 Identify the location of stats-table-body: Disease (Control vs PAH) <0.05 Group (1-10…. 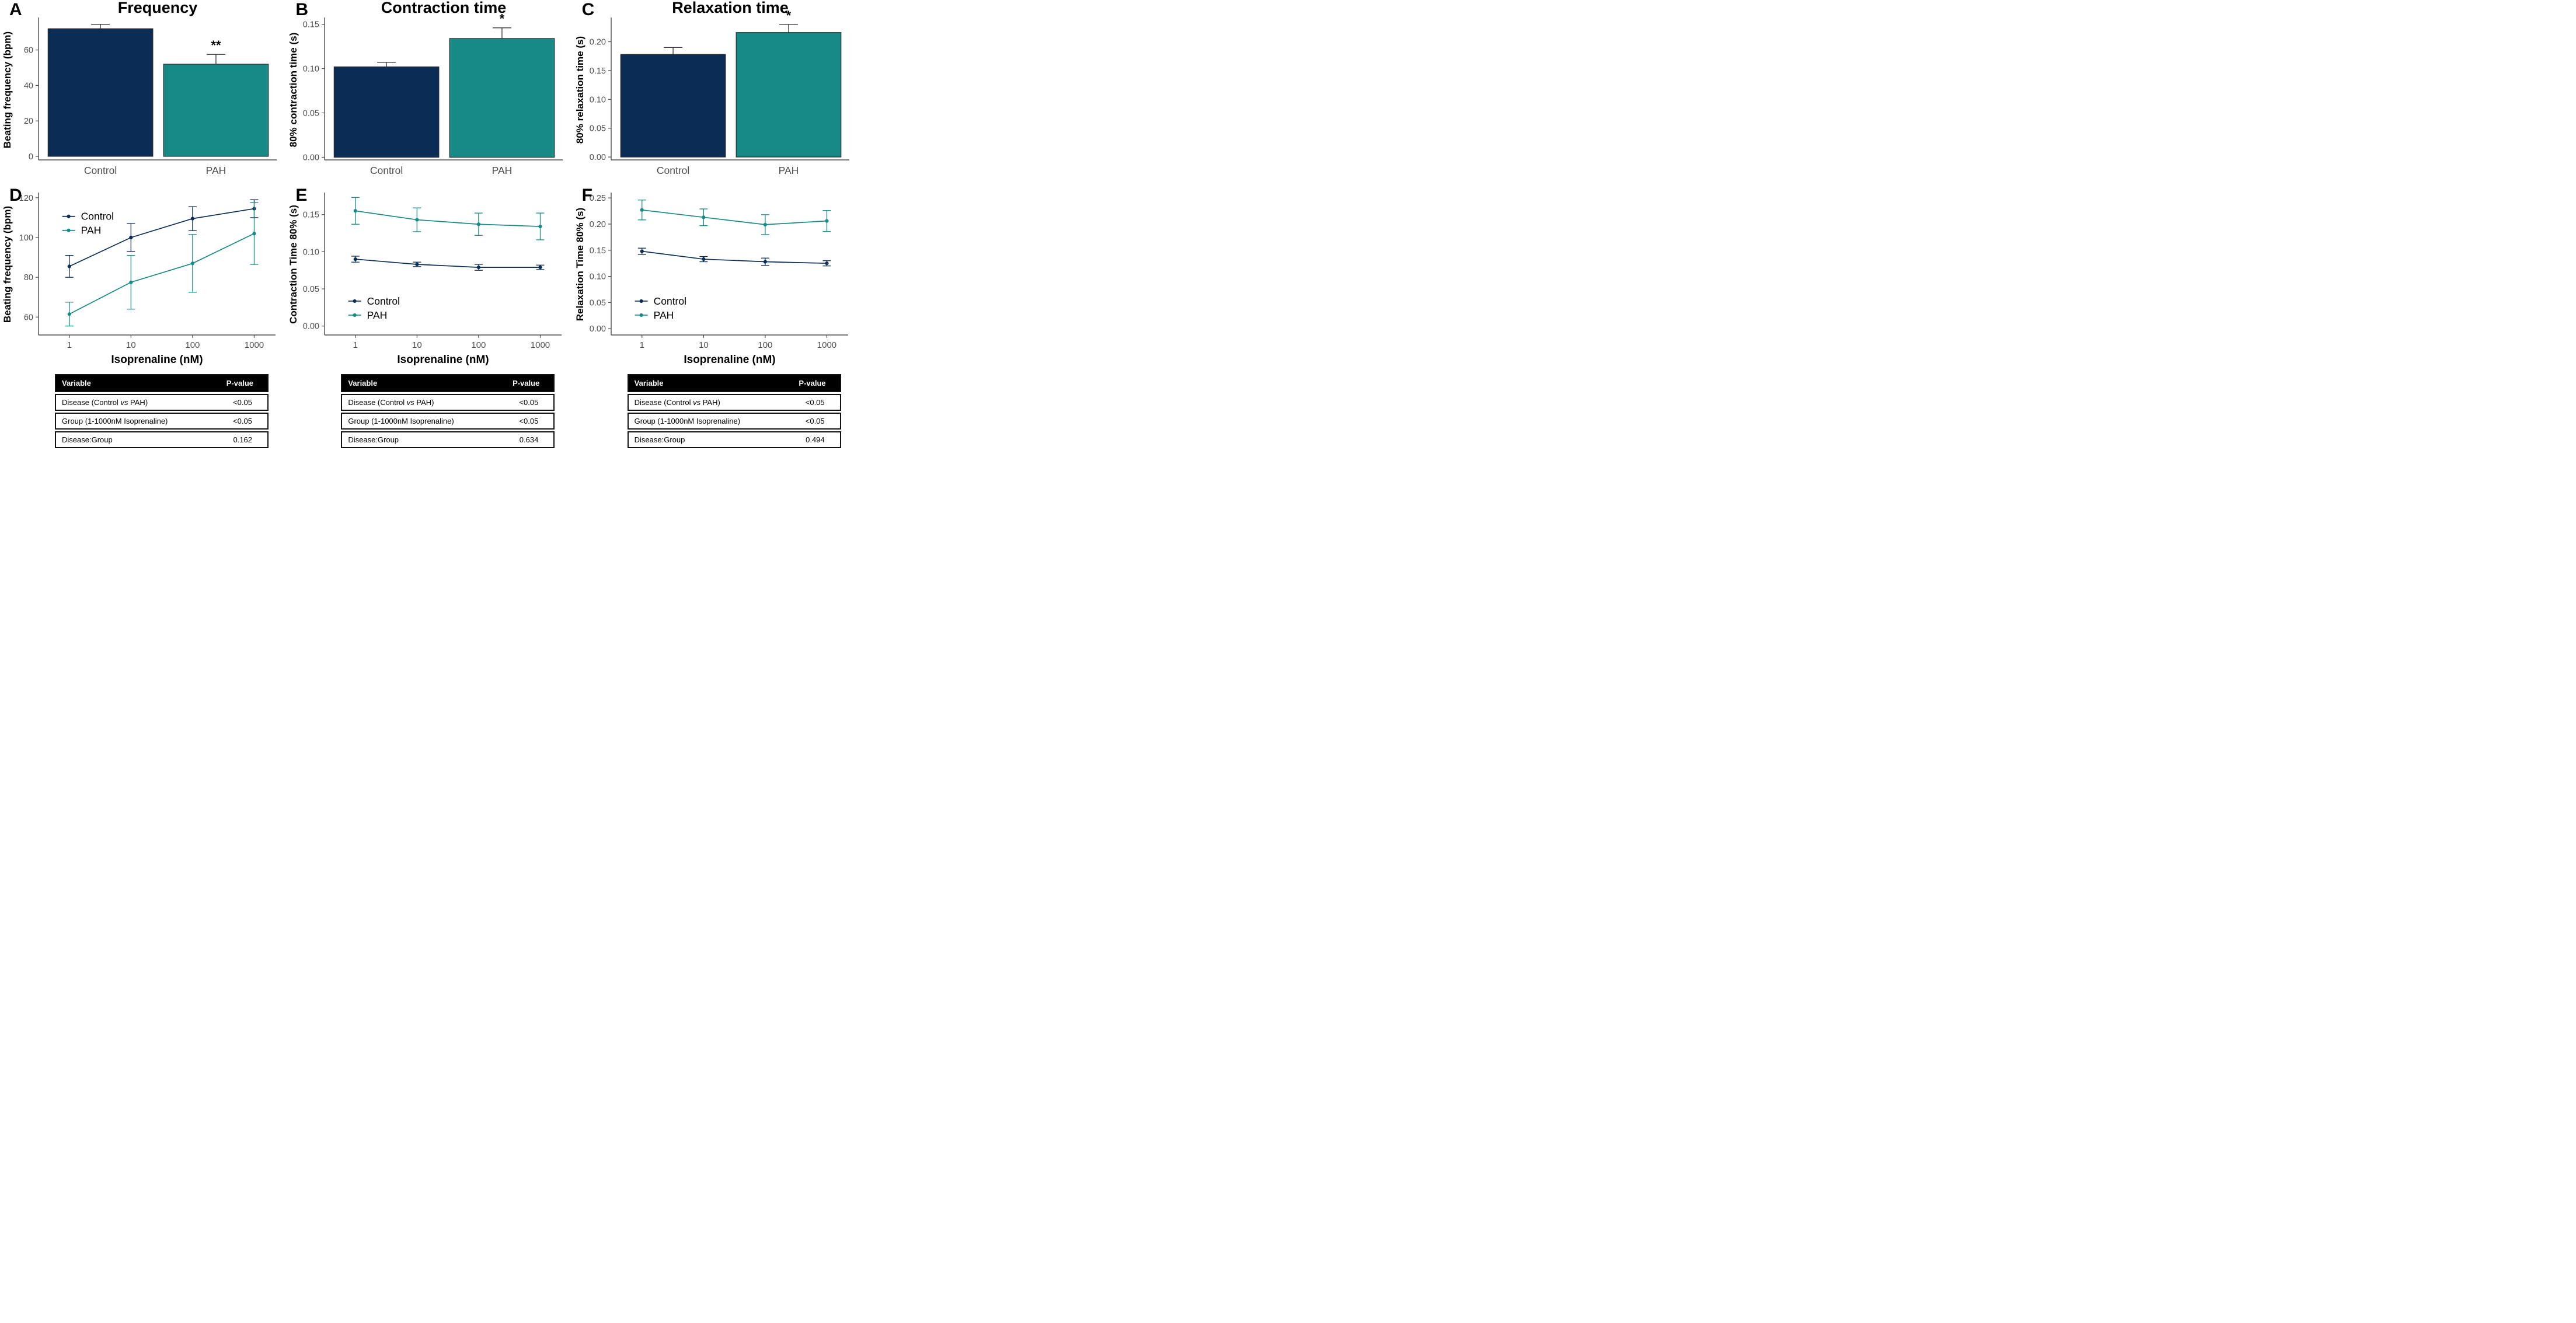
(162, 421).